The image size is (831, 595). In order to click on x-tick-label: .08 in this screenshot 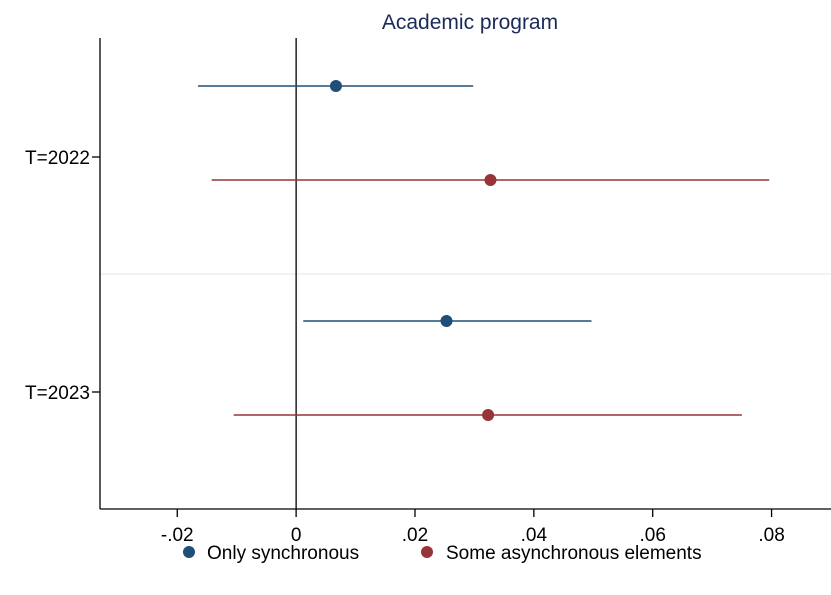, I will do `click(771, 535)`.